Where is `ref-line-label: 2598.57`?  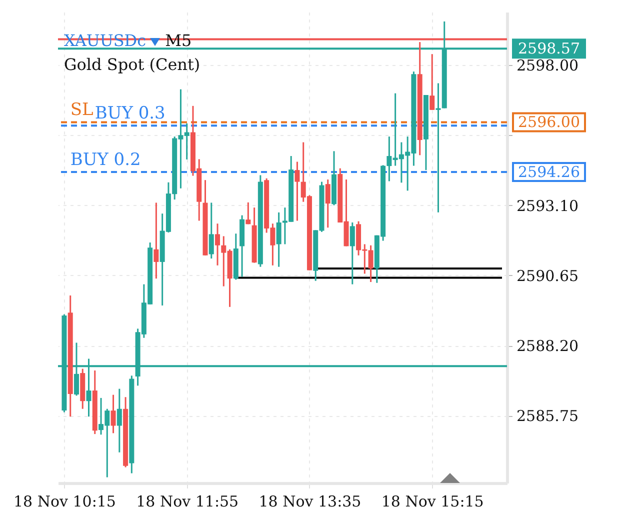
ref-line-label: 2598.57 is located at coordinates (549, 49).